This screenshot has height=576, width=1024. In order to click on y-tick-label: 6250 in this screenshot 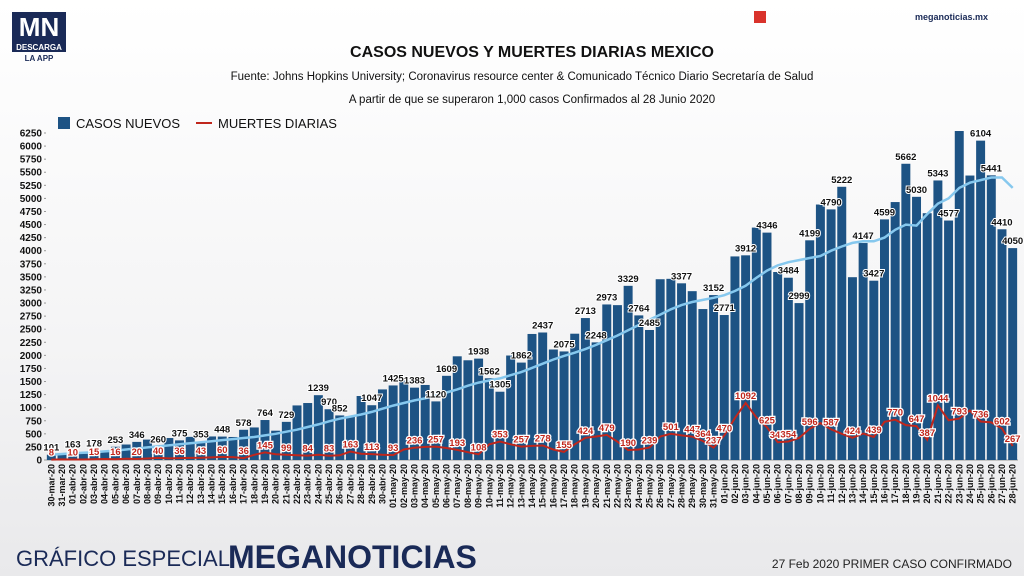, I will do `click(31, 134)`.